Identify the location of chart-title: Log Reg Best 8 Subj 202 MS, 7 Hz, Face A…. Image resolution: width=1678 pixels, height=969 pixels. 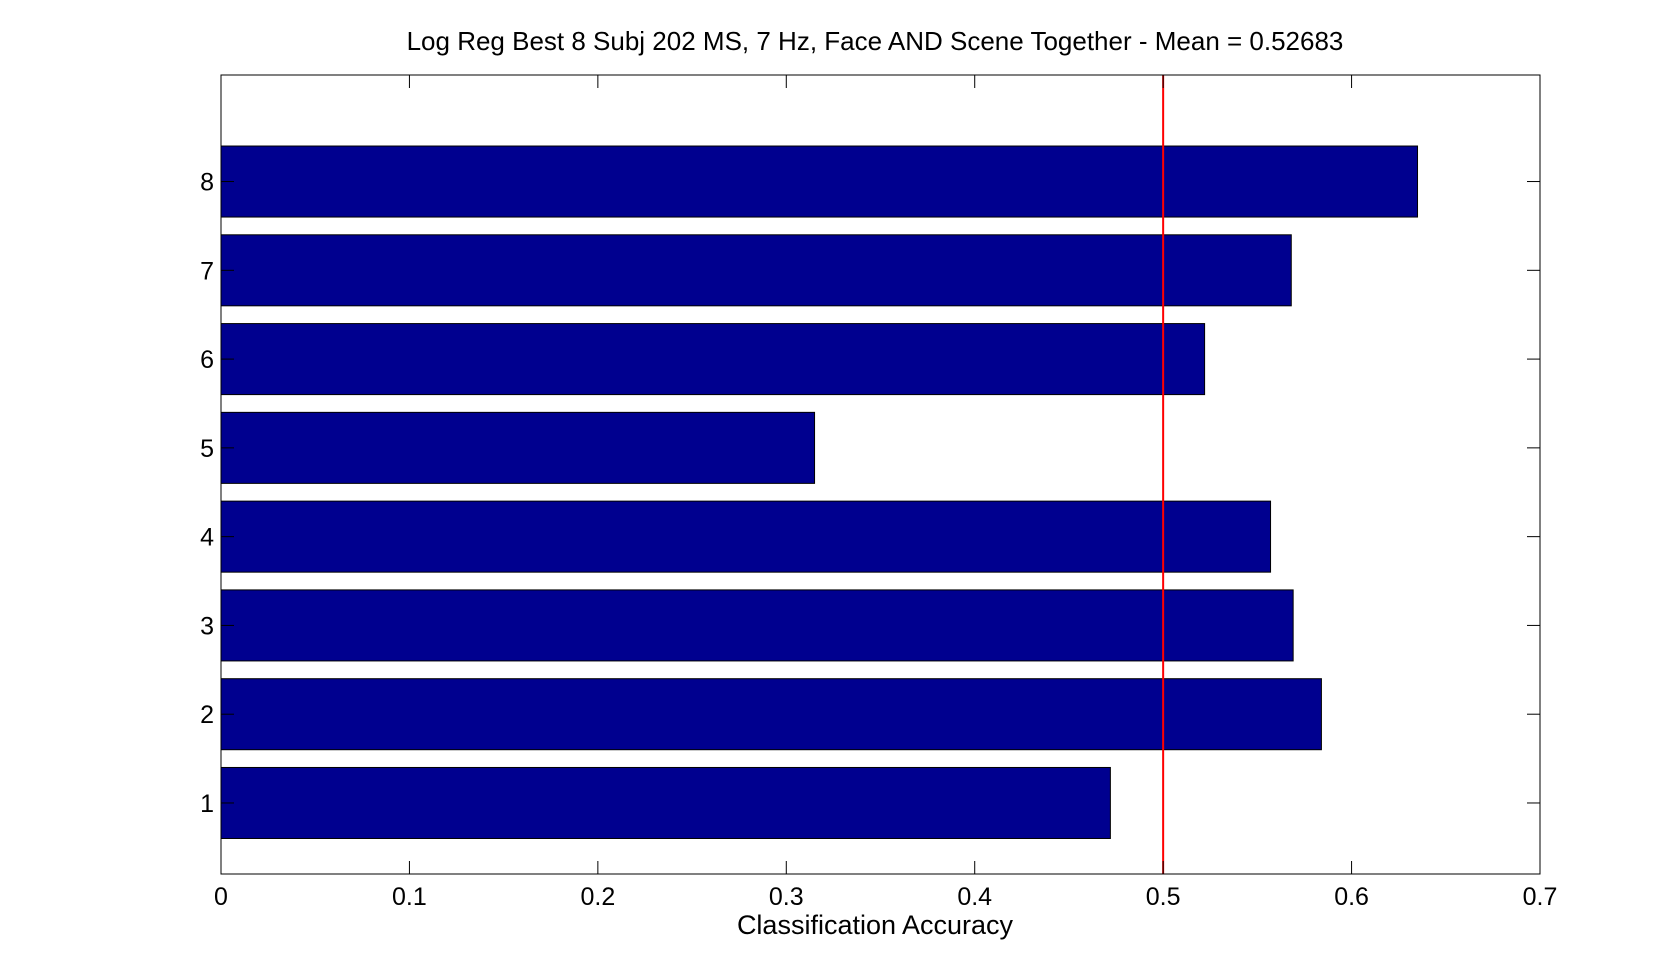
(875, 41).